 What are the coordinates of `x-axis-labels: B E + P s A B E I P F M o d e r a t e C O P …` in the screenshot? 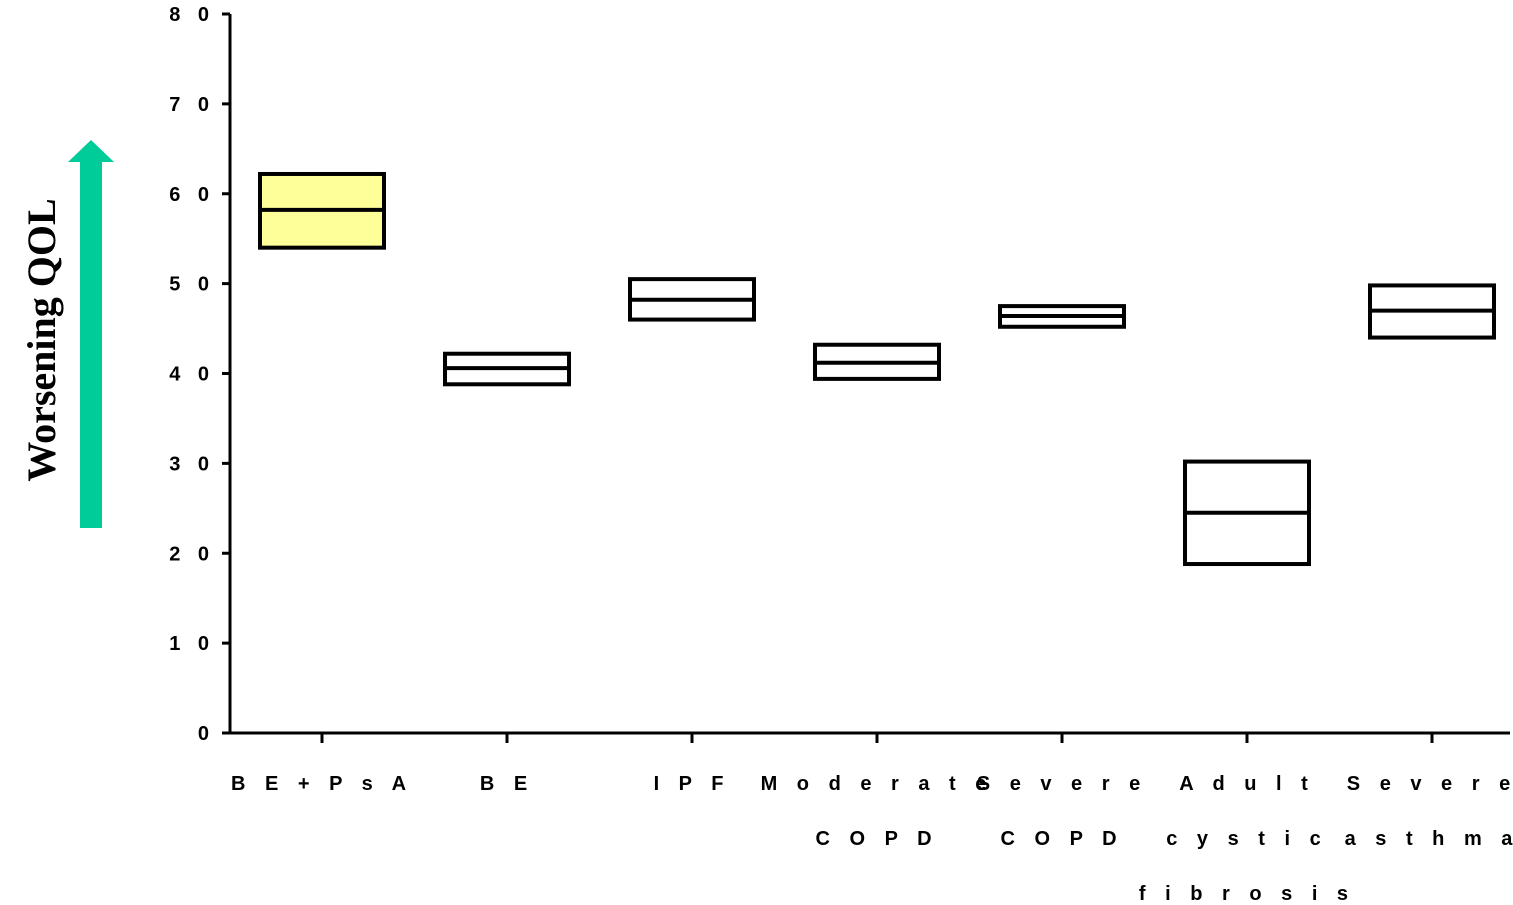 It's located at (872, 839).